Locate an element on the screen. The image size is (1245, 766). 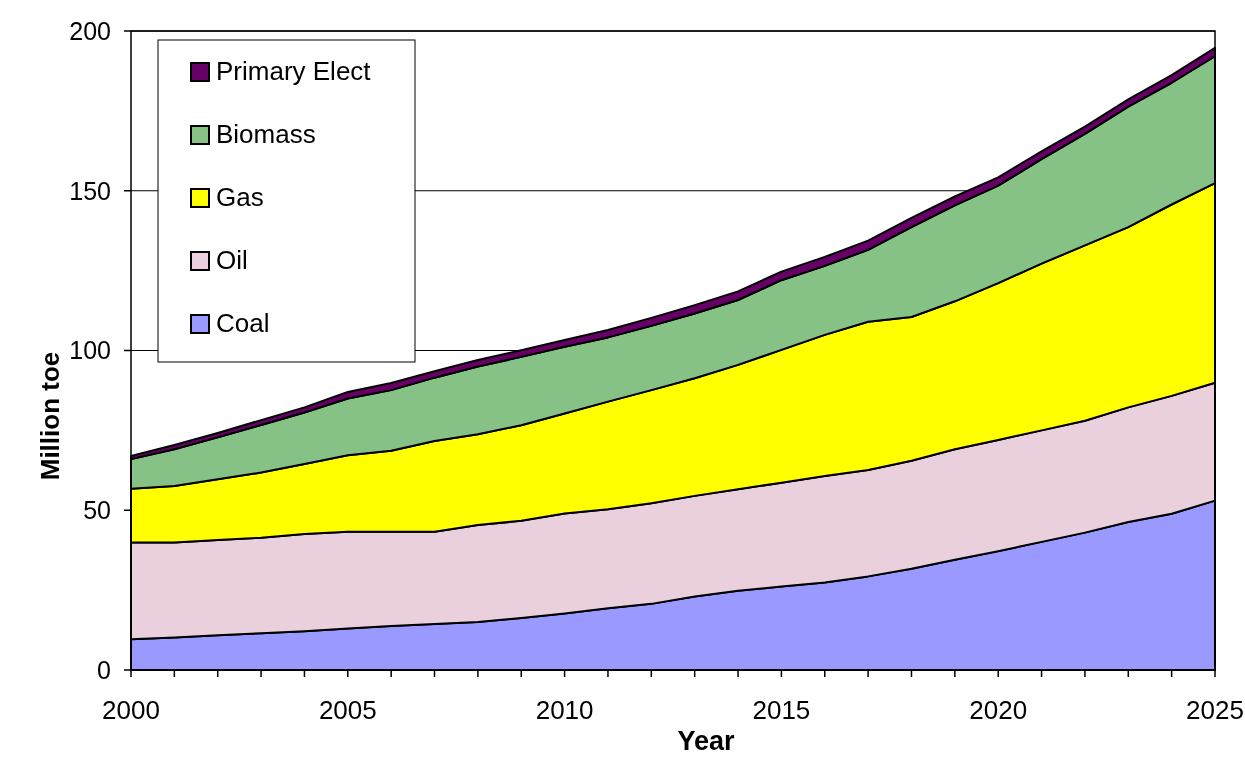
legend-label: Primary Elect is located at coordinates (294, 71).